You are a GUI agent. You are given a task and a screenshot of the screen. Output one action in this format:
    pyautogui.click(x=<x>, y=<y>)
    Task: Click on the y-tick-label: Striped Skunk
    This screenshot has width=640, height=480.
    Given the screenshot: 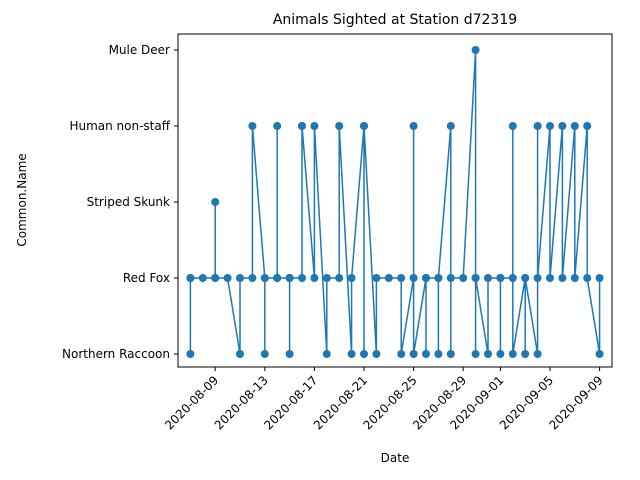 What is the action you would take?
    pyautogui.click(x=128, y=202)
    